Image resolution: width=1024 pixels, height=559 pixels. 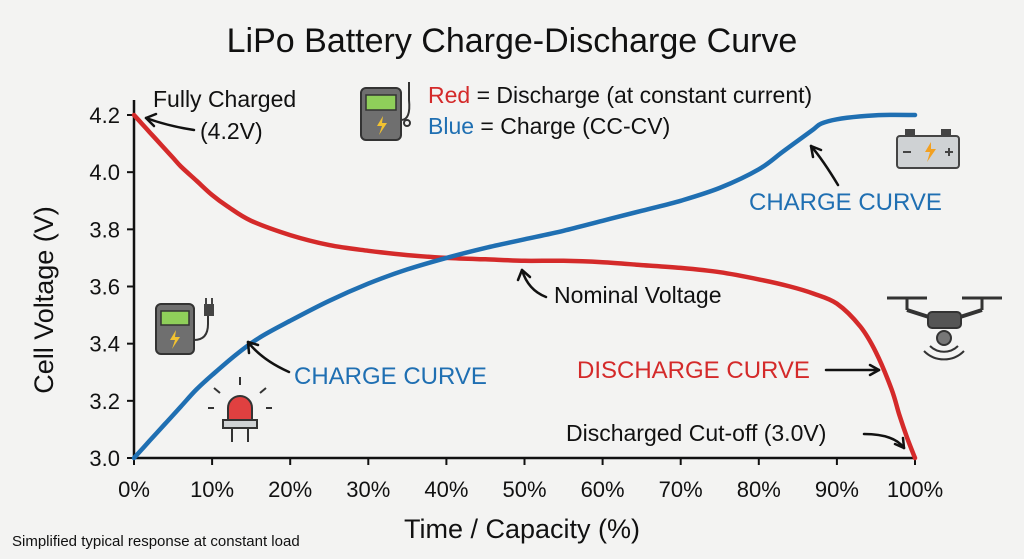 What do you see at coordinates (572, 126) in the screenshot?
I see `legend-blue-text: = Charge (CC-CV)` at bounding box center [572, 126].